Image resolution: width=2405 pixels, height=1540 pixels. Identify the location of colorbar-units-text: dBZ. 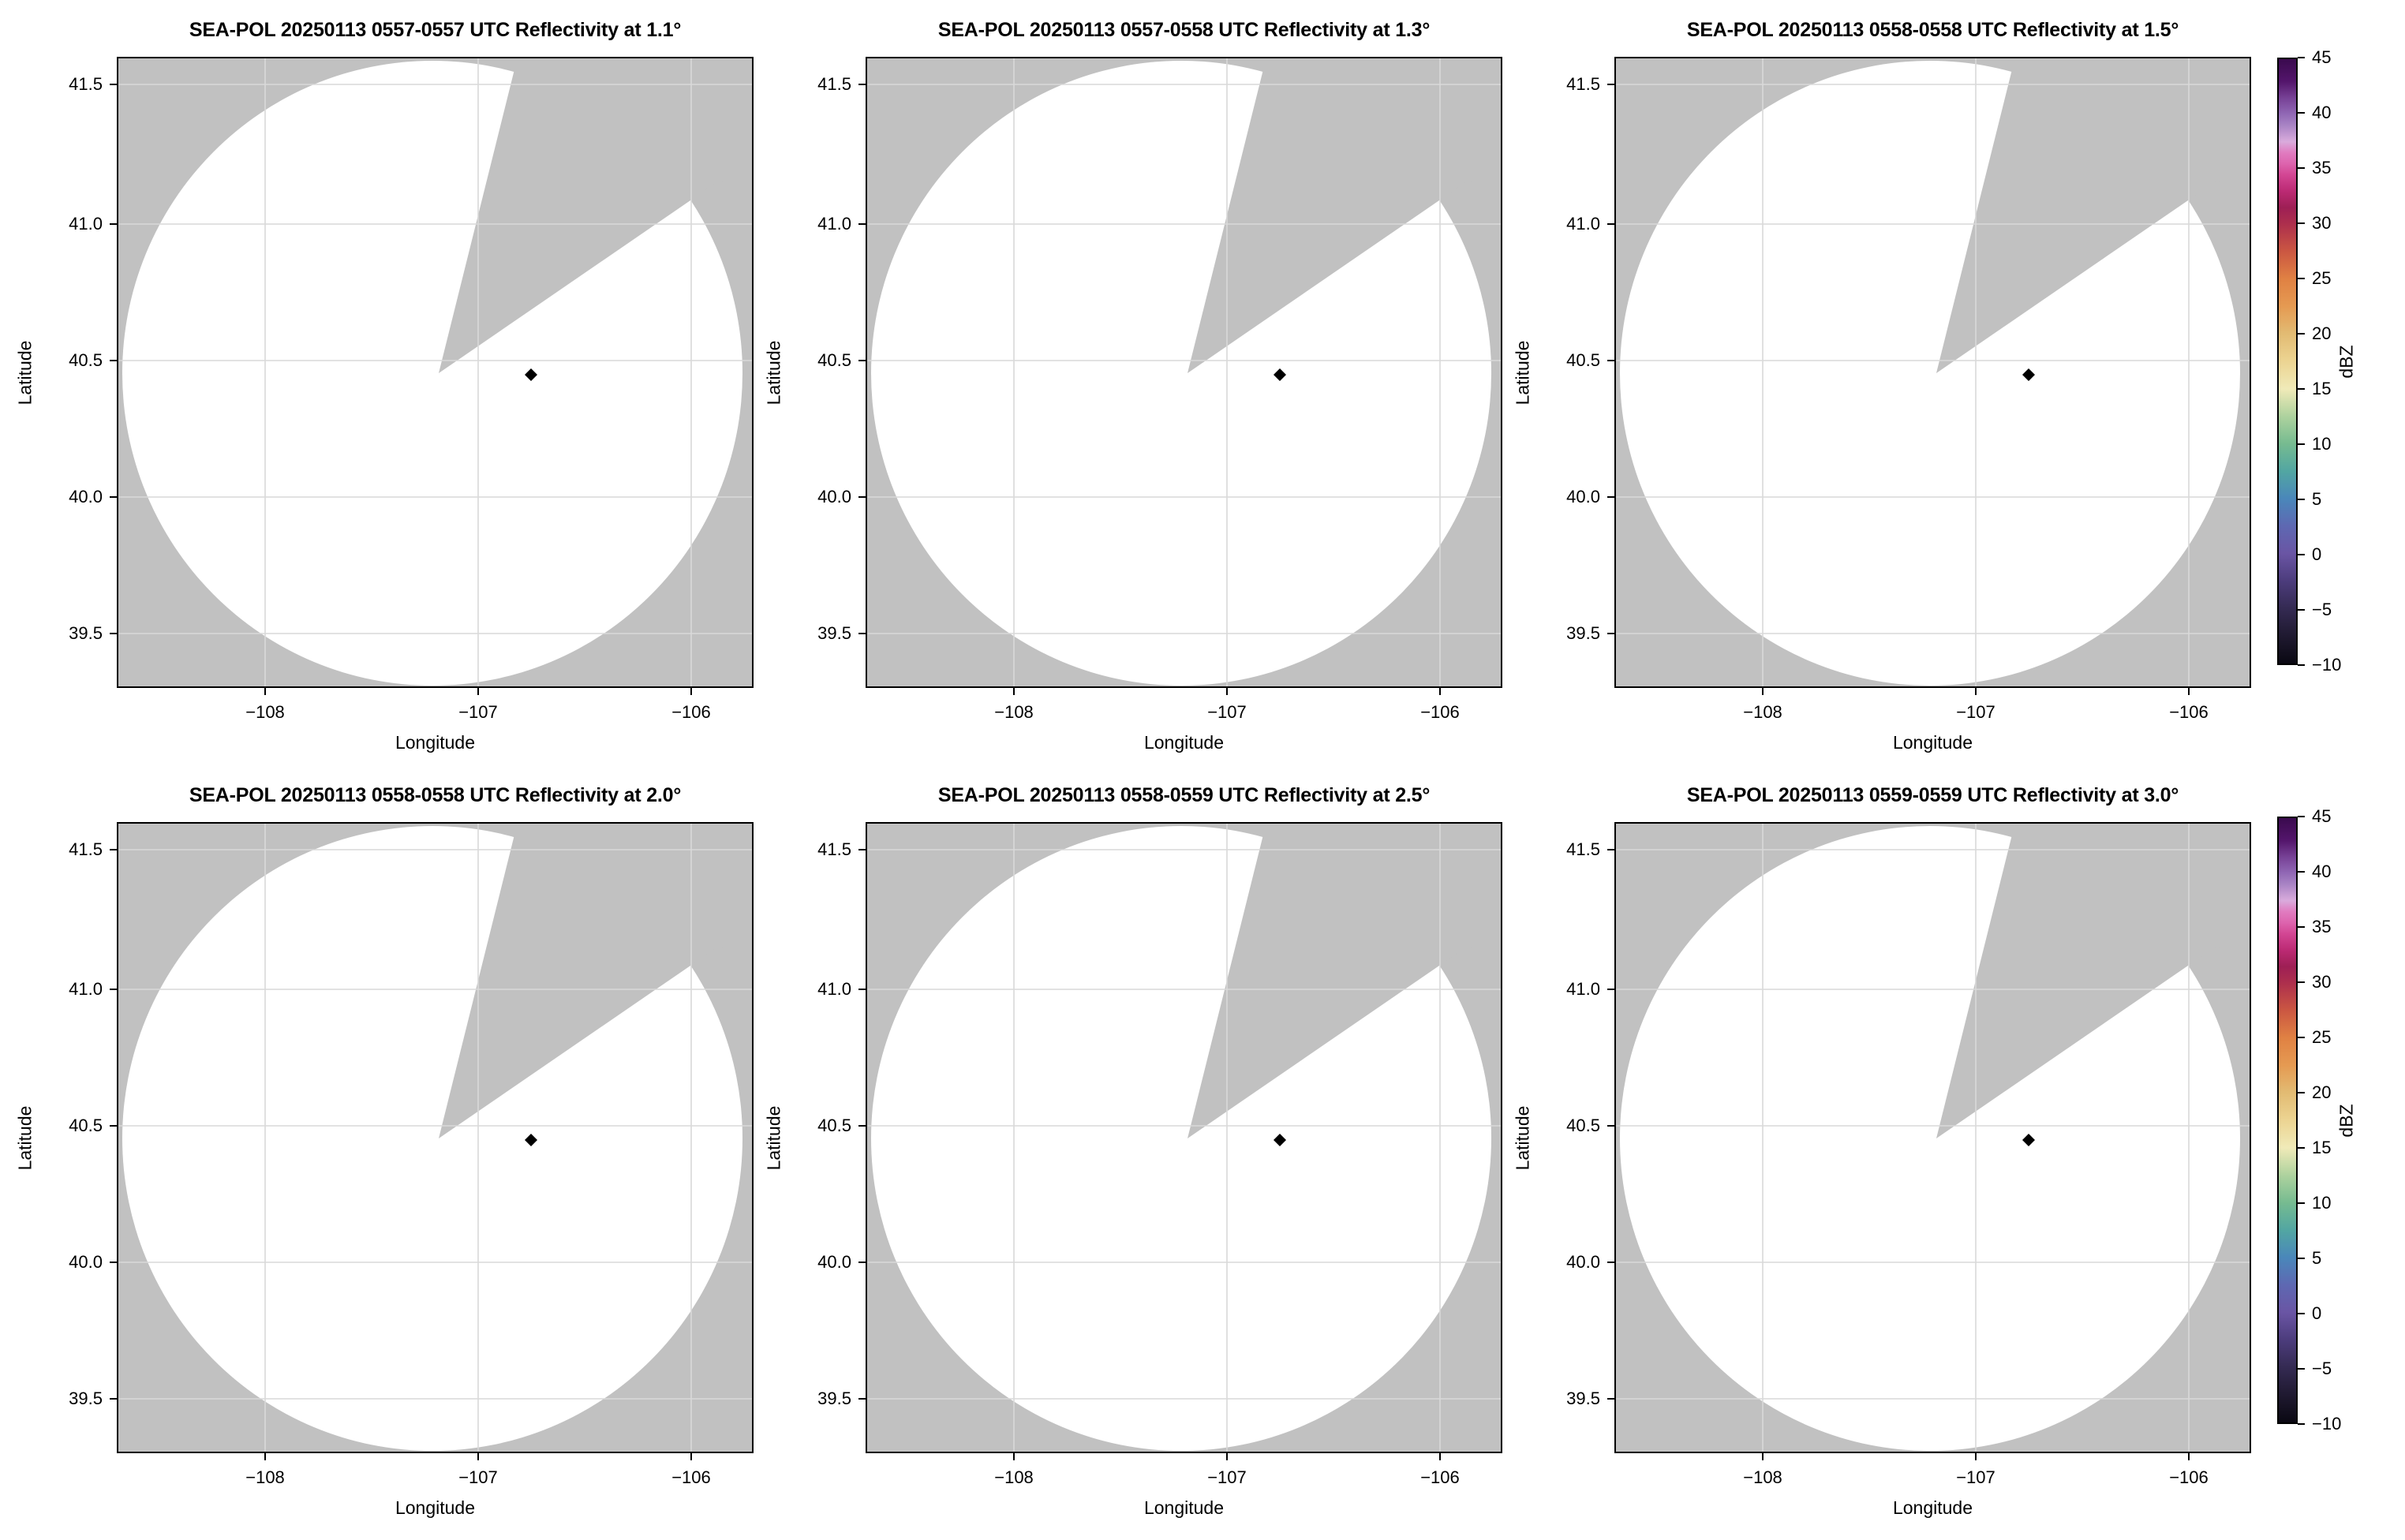
(2346, 1120).